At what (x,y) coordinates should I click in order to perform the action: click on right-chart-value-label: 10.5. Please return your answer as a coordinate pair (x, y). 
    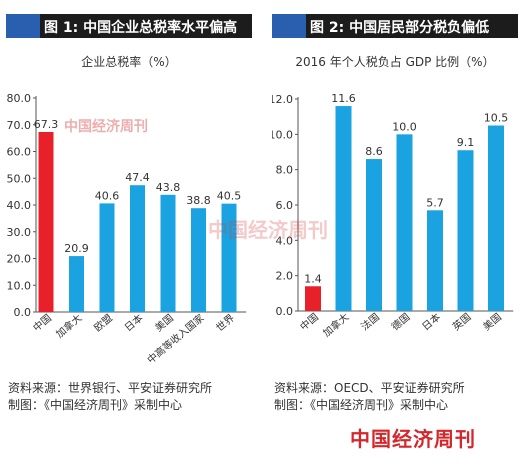
    Looking at the image, I should click on (496, 118).